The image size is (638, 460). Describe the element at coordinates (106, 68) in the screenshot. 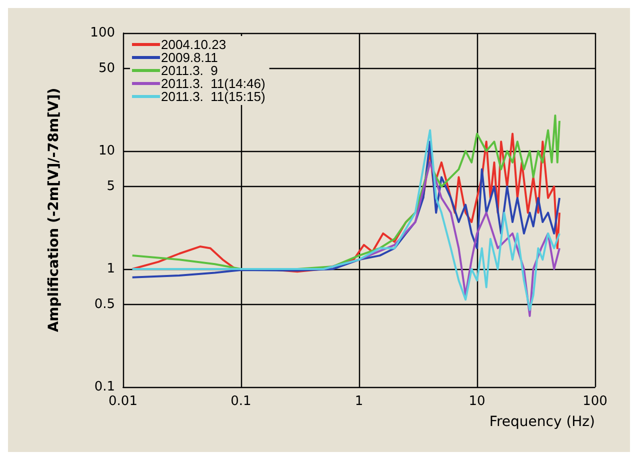

I see `y-tick-label: 50` at that location.